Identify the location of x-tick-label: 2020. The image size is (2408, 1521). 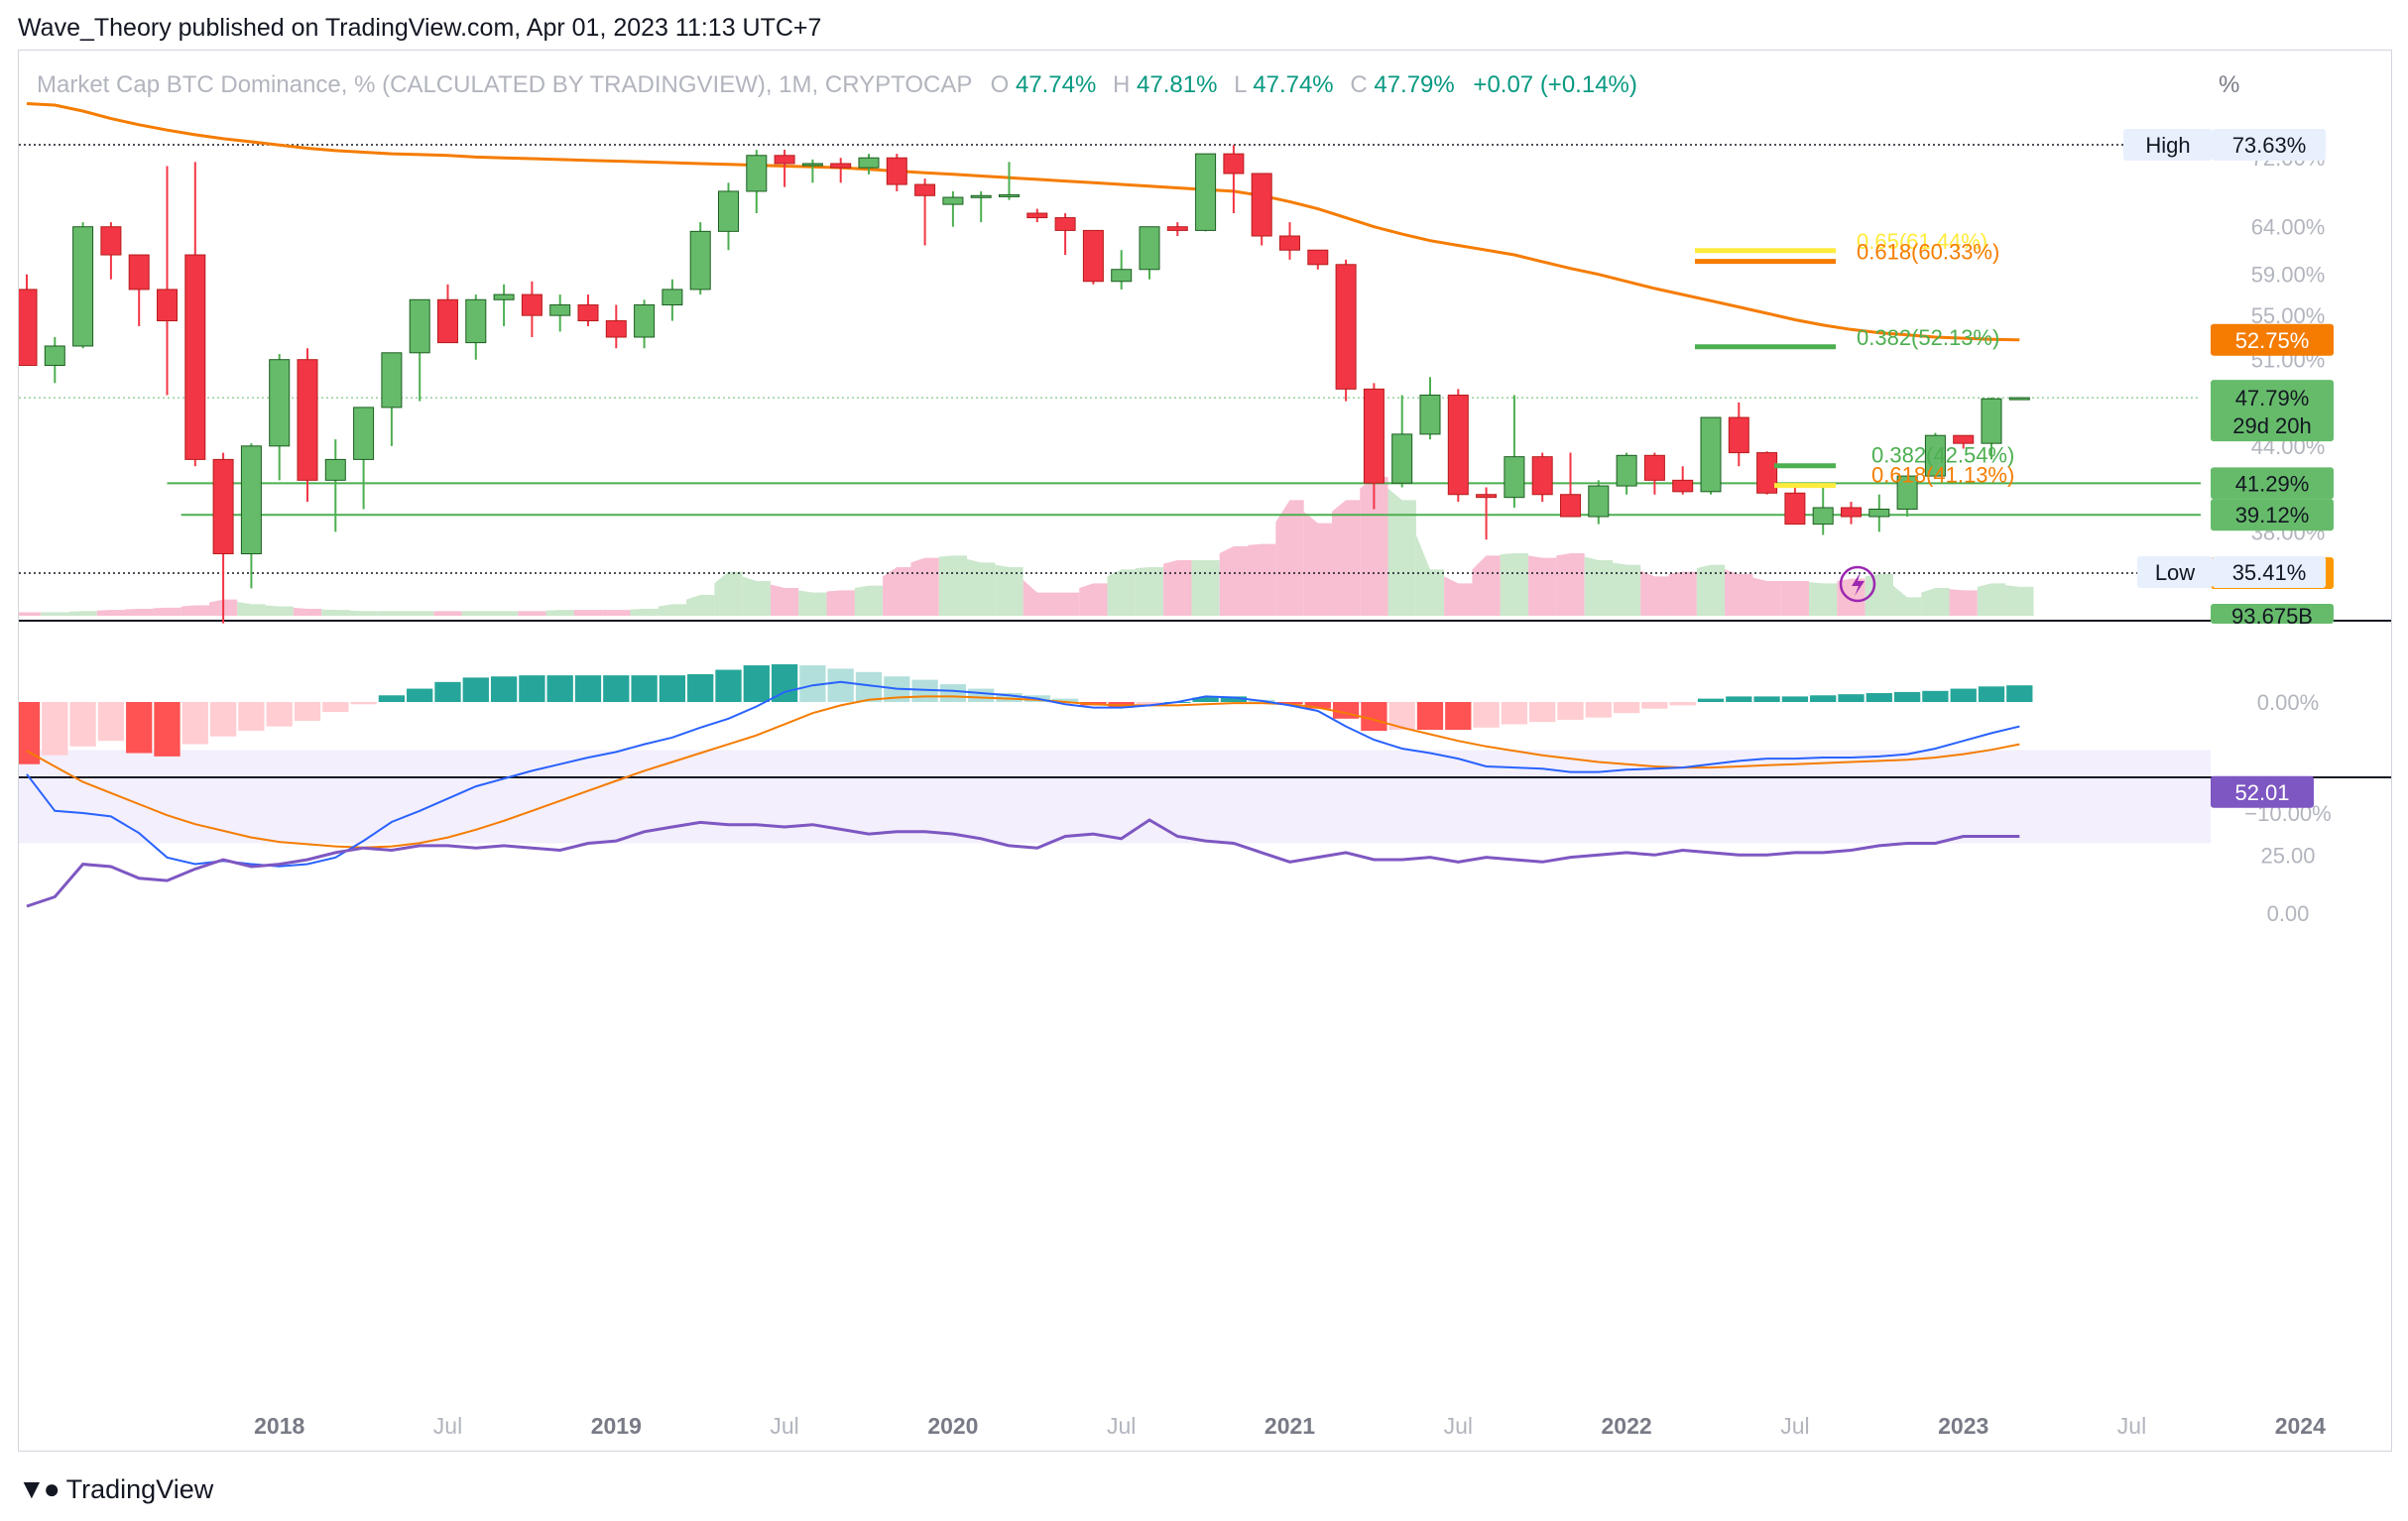
(953, 1426).